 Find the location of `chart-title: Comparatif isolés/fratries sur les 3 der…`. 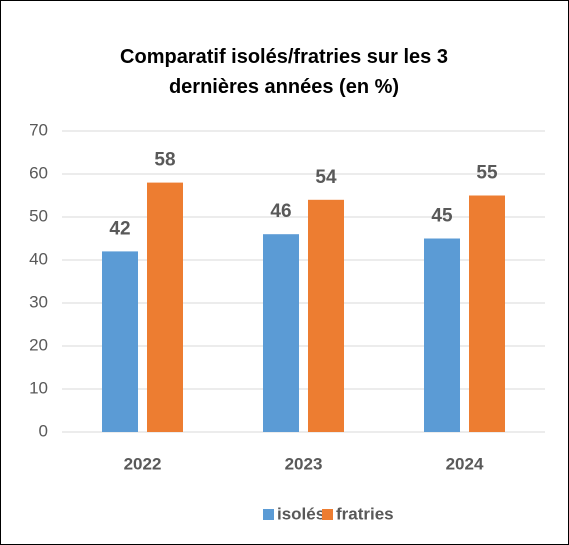

chart-title: Comparatif isolés/fratries sur les 3 der… is located at coordinates (284, 72).